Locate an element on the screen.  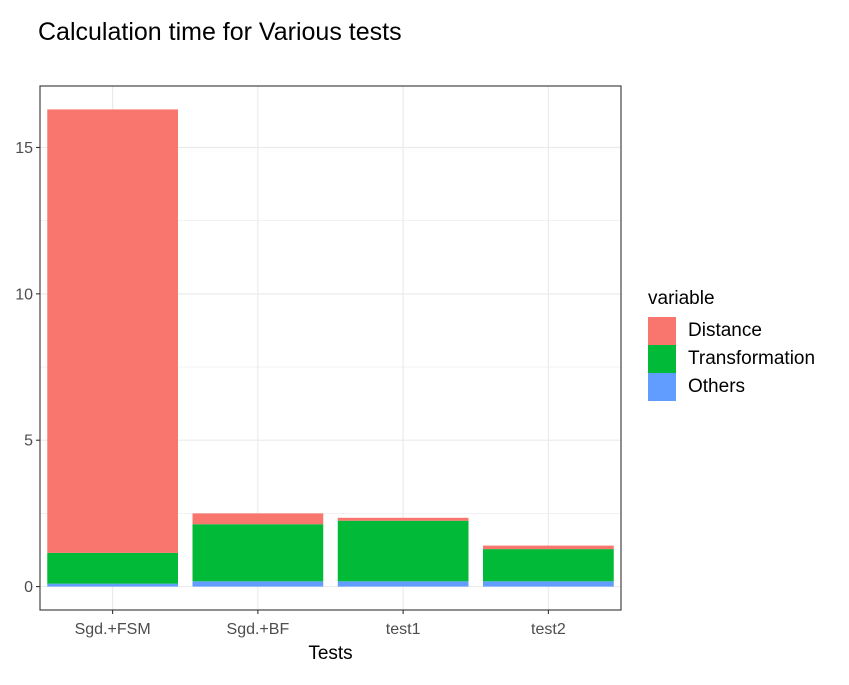
y-tick-label: 10 is located at coordinates (24, 294).